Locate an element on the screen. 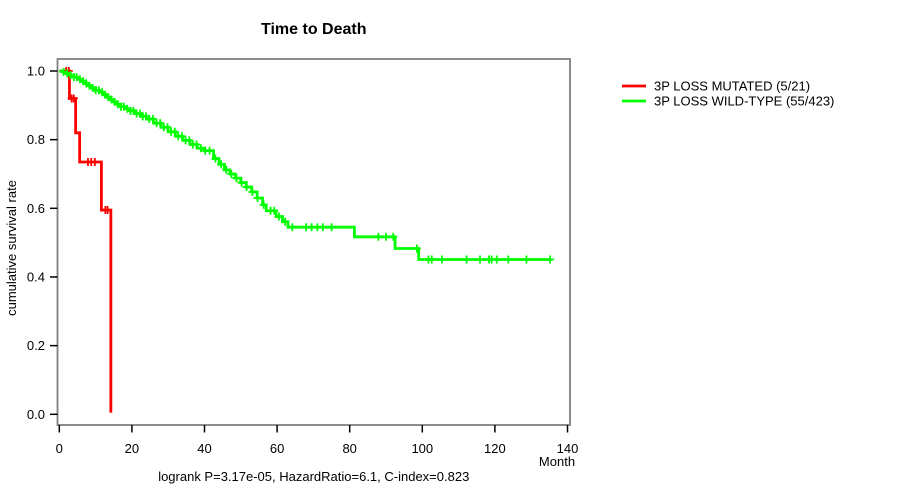  y-tick-label: 0.0 is located at coordinates (36, 414).